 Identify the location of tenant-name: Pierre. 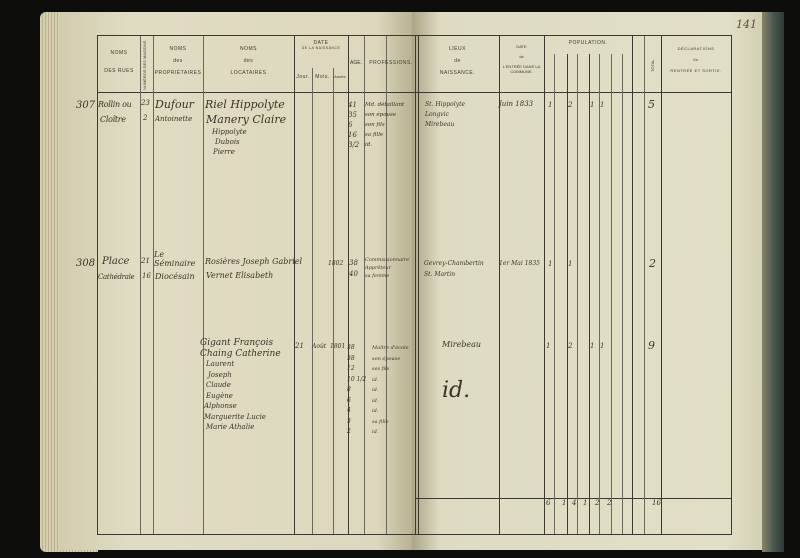
(224, 152).